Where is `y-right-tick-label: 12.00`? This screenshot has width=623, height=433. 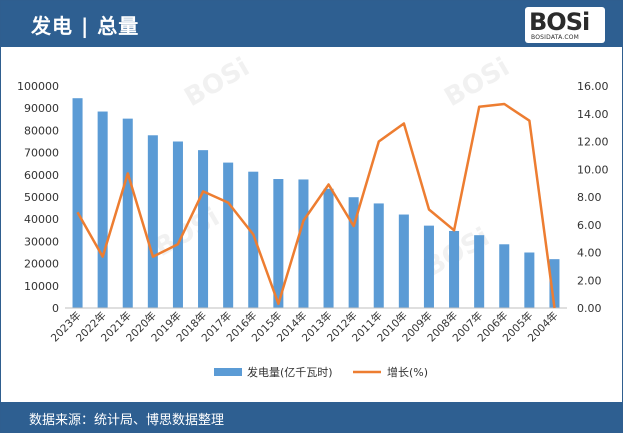 y-right-tick-label: 12.00 is located at coordinates (593, 142).